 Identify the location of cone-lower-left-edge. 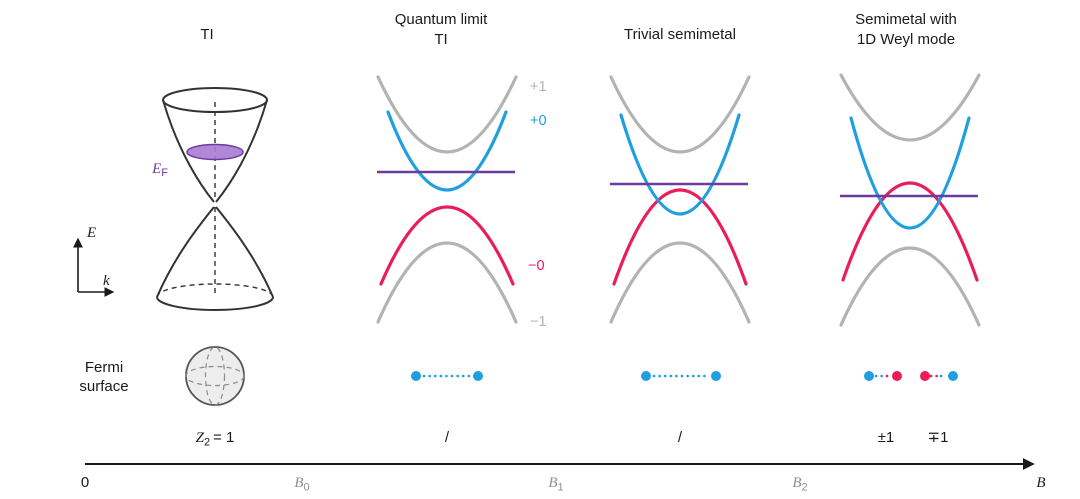
(185, 252).